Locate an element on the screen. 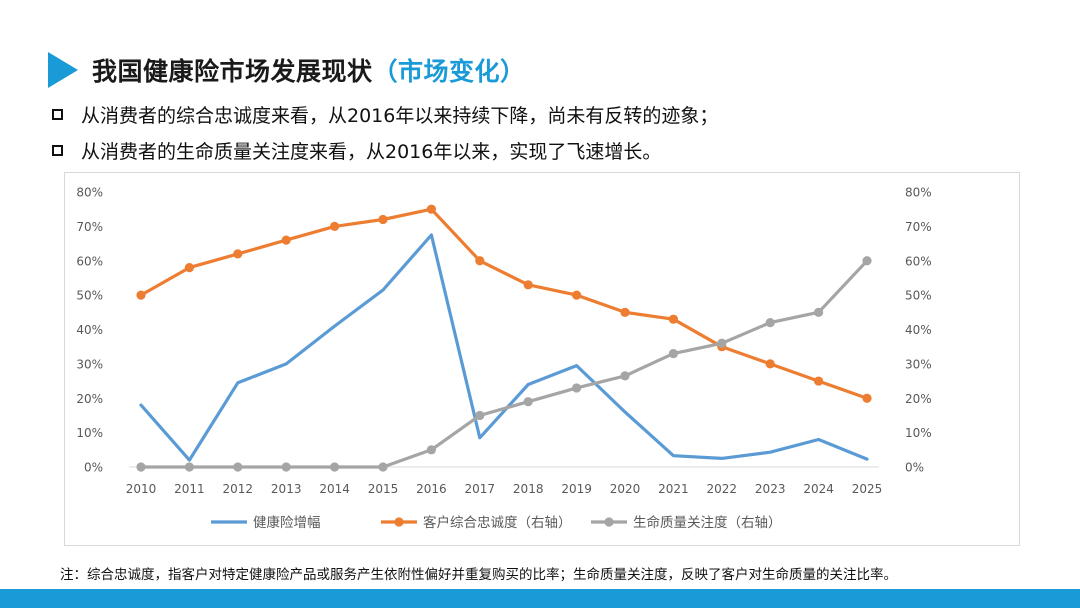 This screenshot has width=1080, height=608. x-tick-label: 2021 is located at coordinates (673, 489).